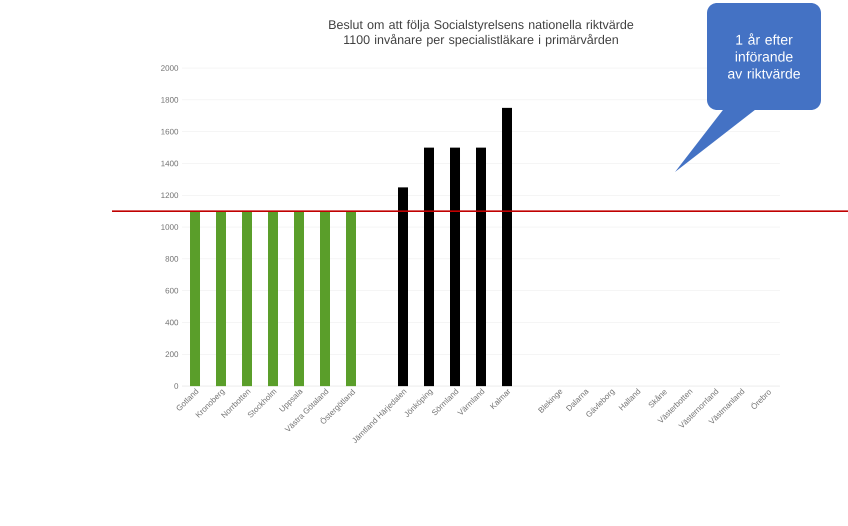 The width and height of the screenshot is (848, 526). Describe the element at coordinates (169, 227) in the screenshot. I see `y-tick-label: 1000` at that location.